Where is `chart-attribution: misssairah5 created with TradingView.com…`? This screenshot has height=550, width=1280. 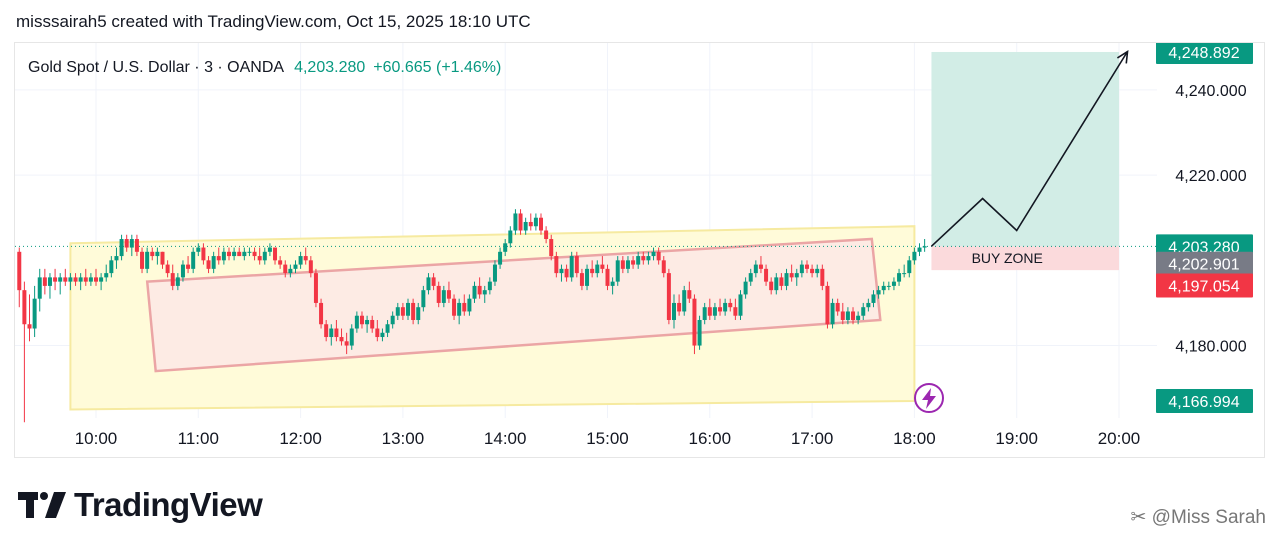 chart-attribution: misssairah5 created with TradingView.com… is located at coordinates (273, 21).